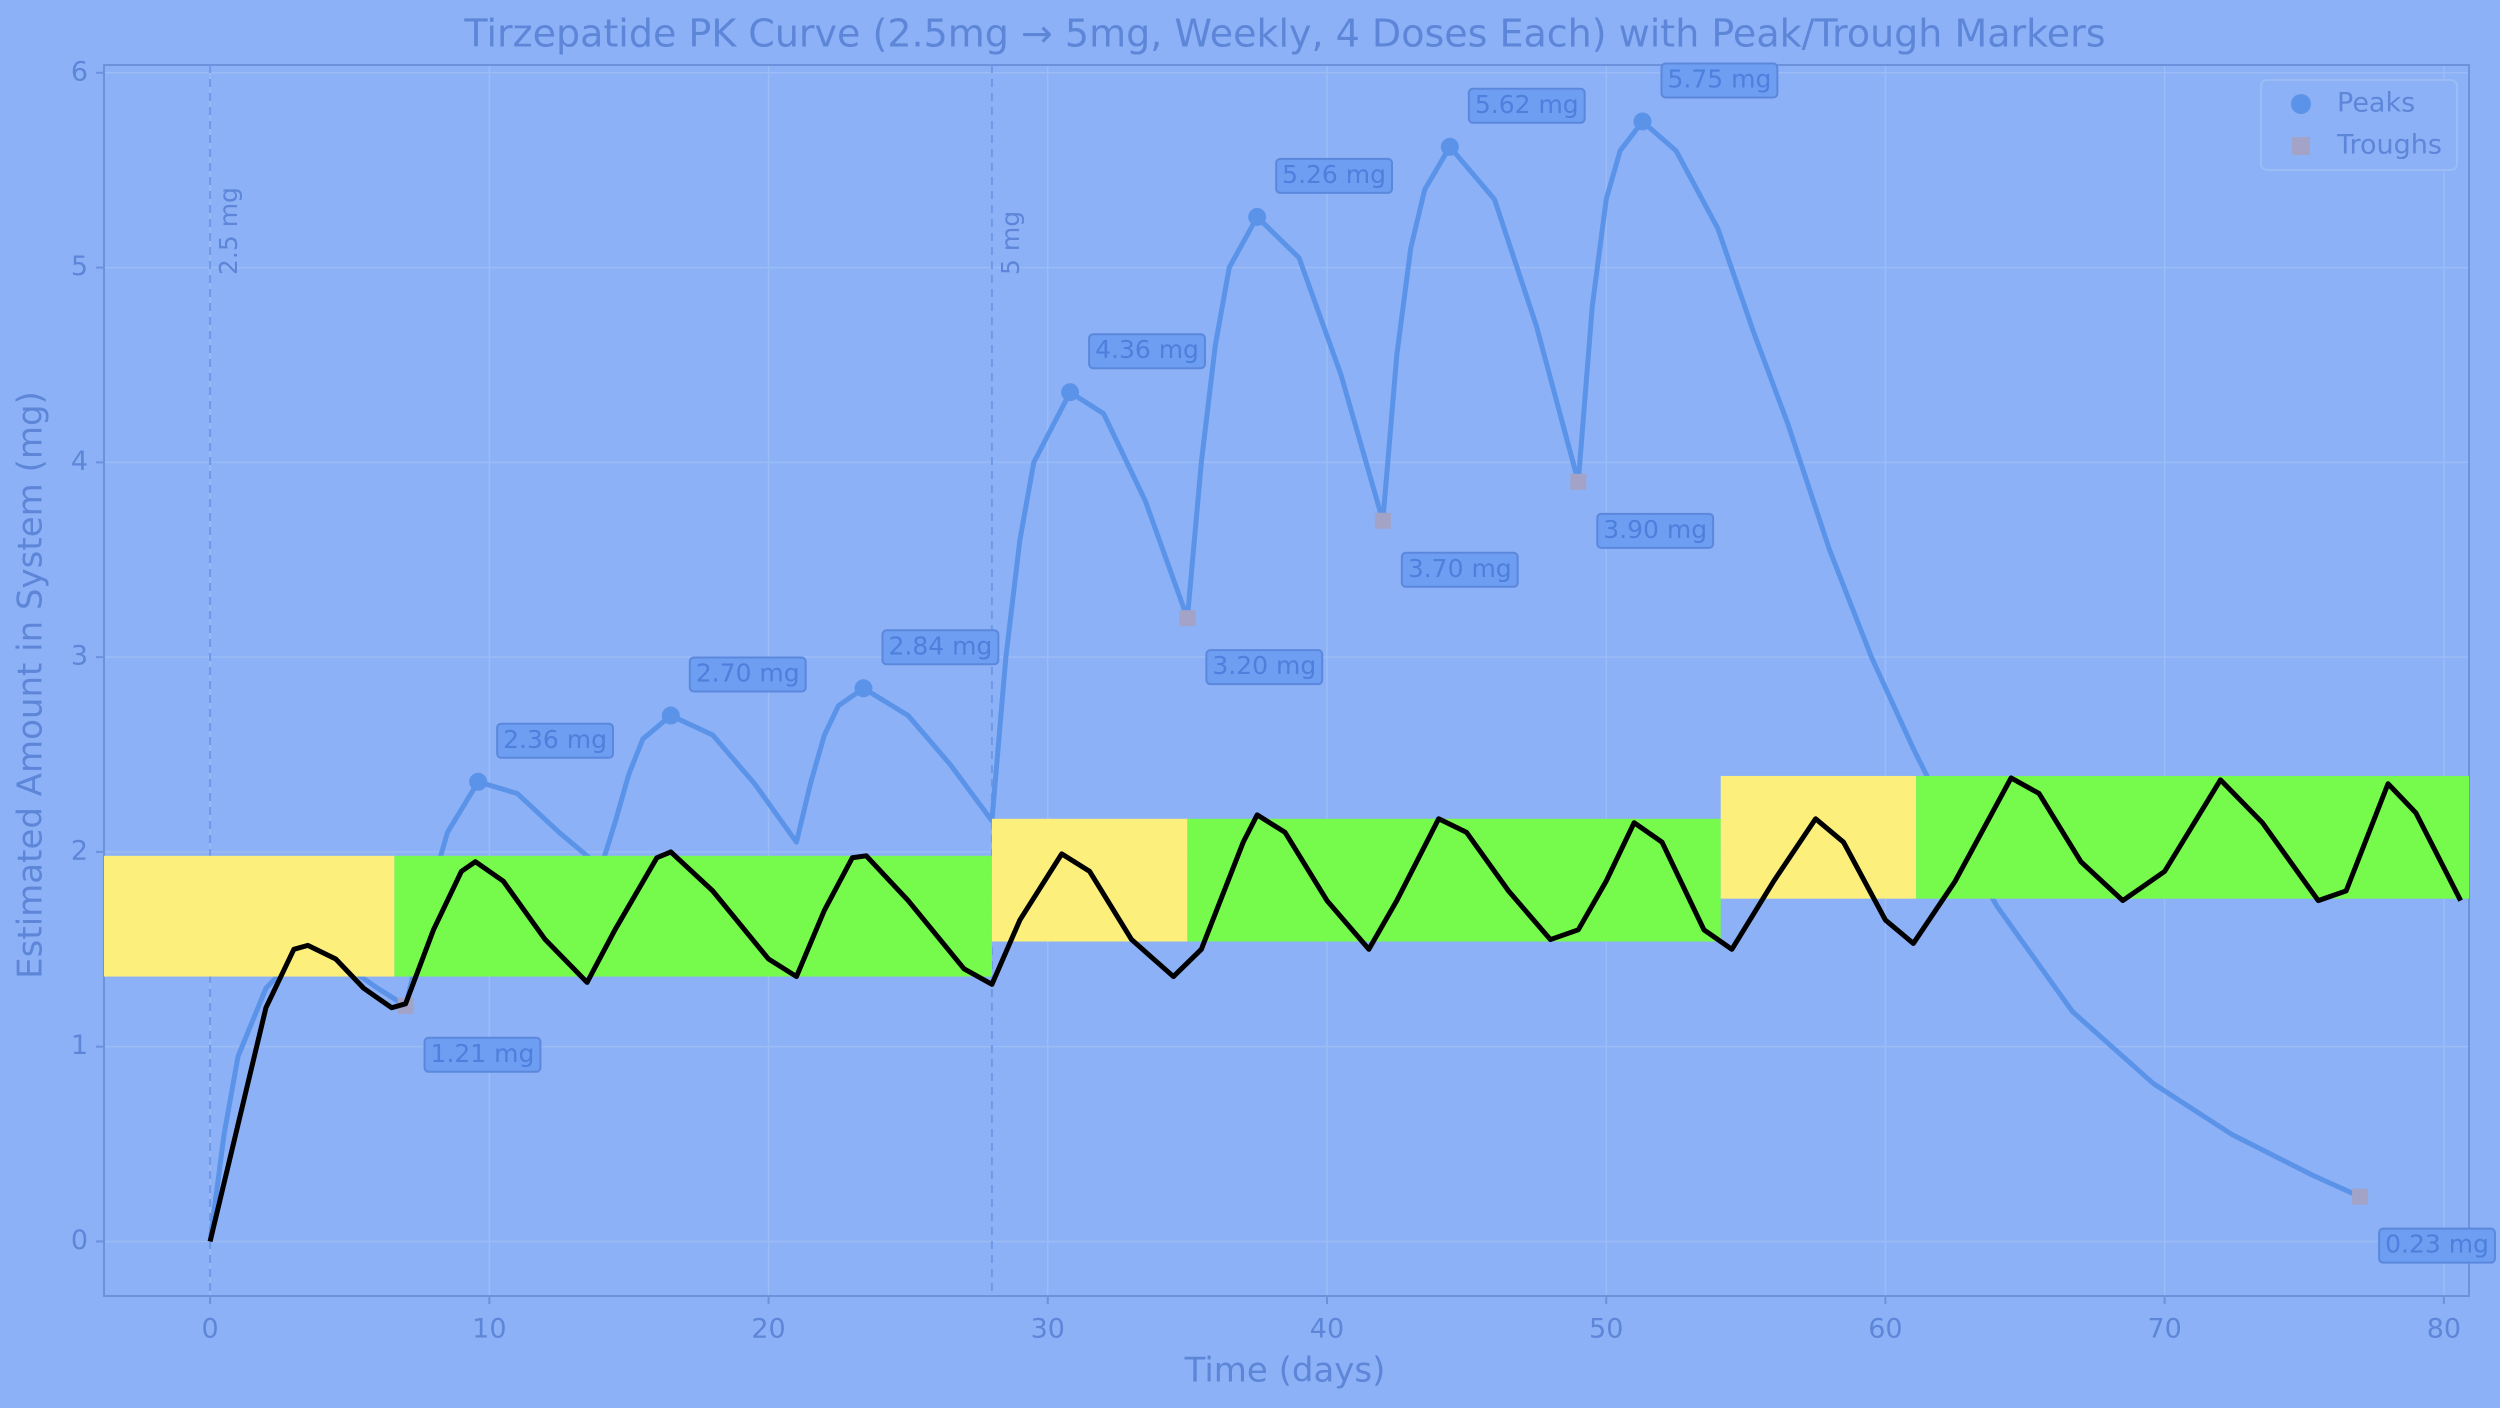 The height and width of the screenshot is (1408, 2500). What do you see at coordinates (79, 656) in the screenshot?
I see `y-tick-label: 3` at bounding box center [79, 656].